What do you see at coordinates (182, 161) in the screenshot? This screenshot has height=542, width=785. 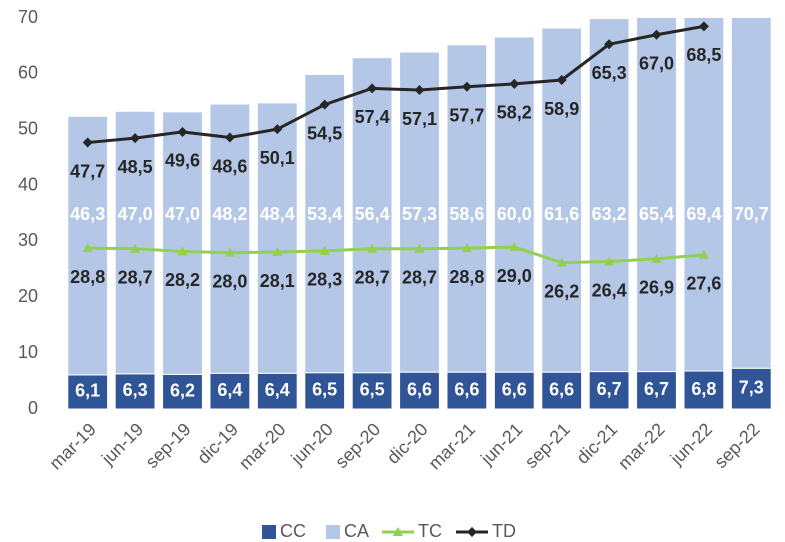 I see `data-label: 49,6` at bounding box center [182, 161].